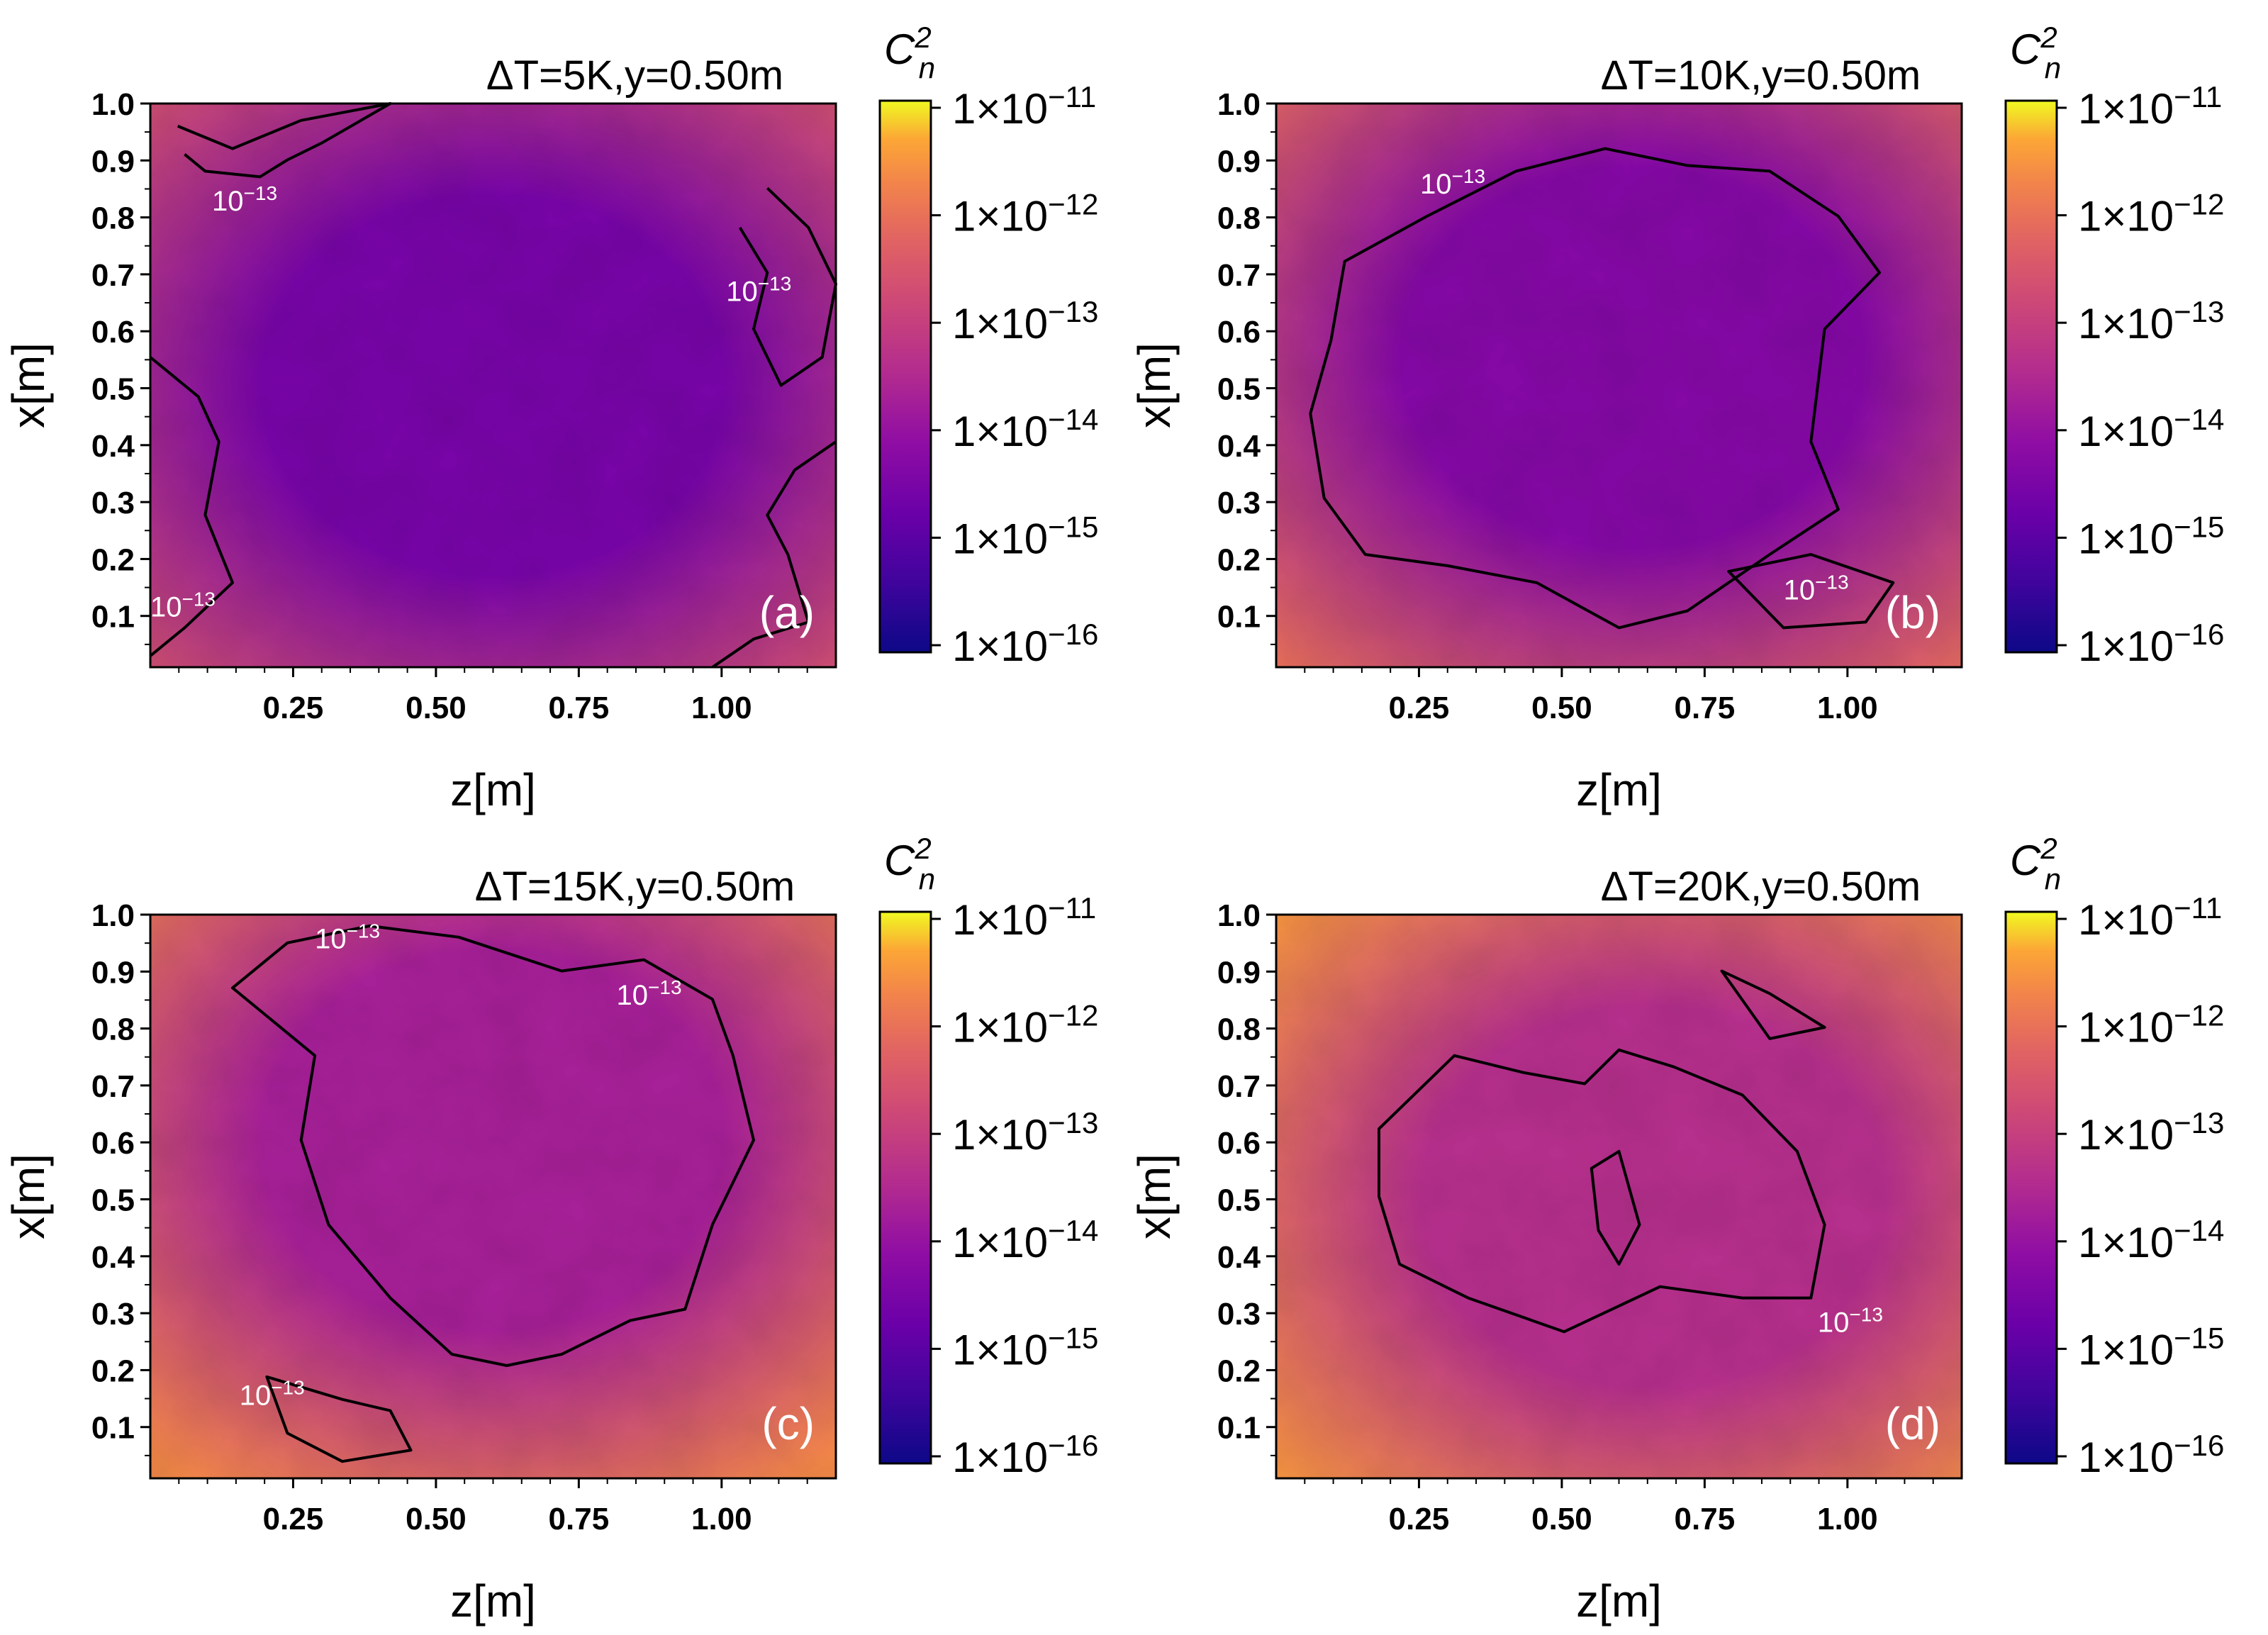  Describe the element at coordinates (909, 53) in the screenshot. I see `colorbar-label: C2 n` at that location.